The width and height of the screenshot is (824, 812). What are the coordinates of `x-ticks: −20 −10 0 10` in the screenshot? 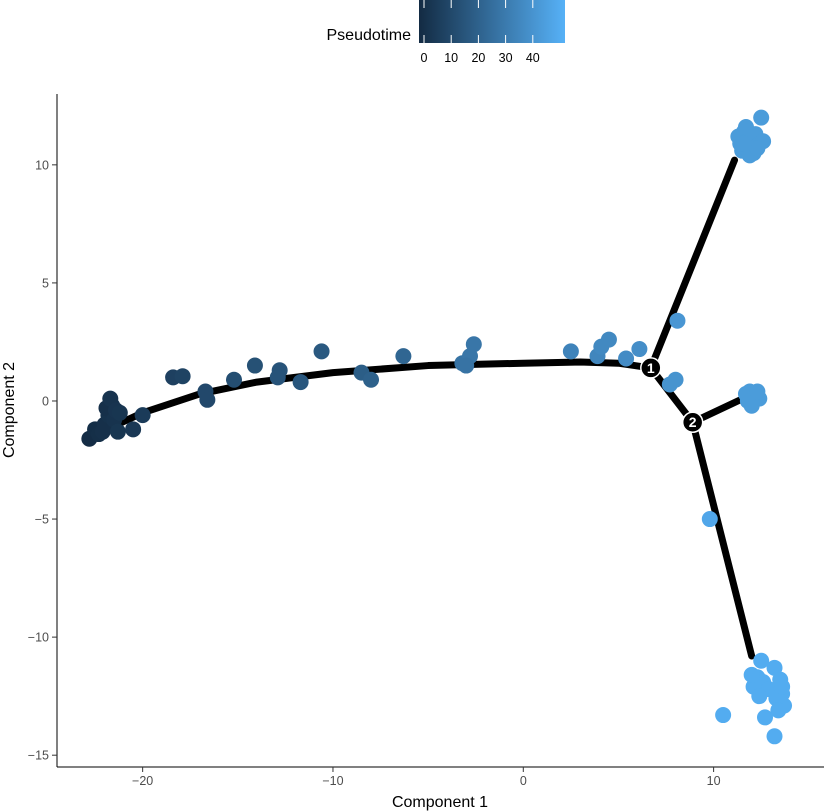 It's located at (426, 777).